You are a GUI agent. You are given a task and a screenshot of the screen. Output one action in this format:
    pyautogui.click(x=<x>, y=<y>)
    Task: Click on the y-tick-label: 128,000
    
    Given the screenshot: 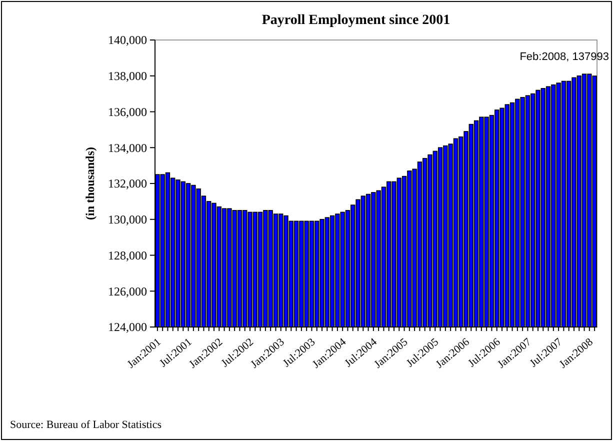 What is the action you would take?
    pyautogui.click(x=127, y=255)
    